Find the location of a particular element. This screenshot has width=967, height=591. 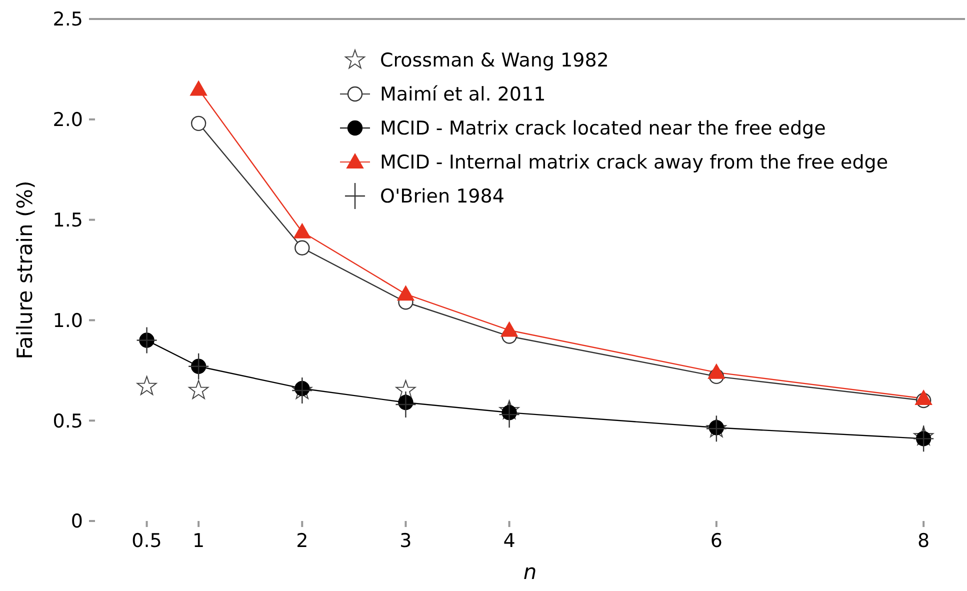

x-tick-label: 0.5 is located at coordinates (147, 541).